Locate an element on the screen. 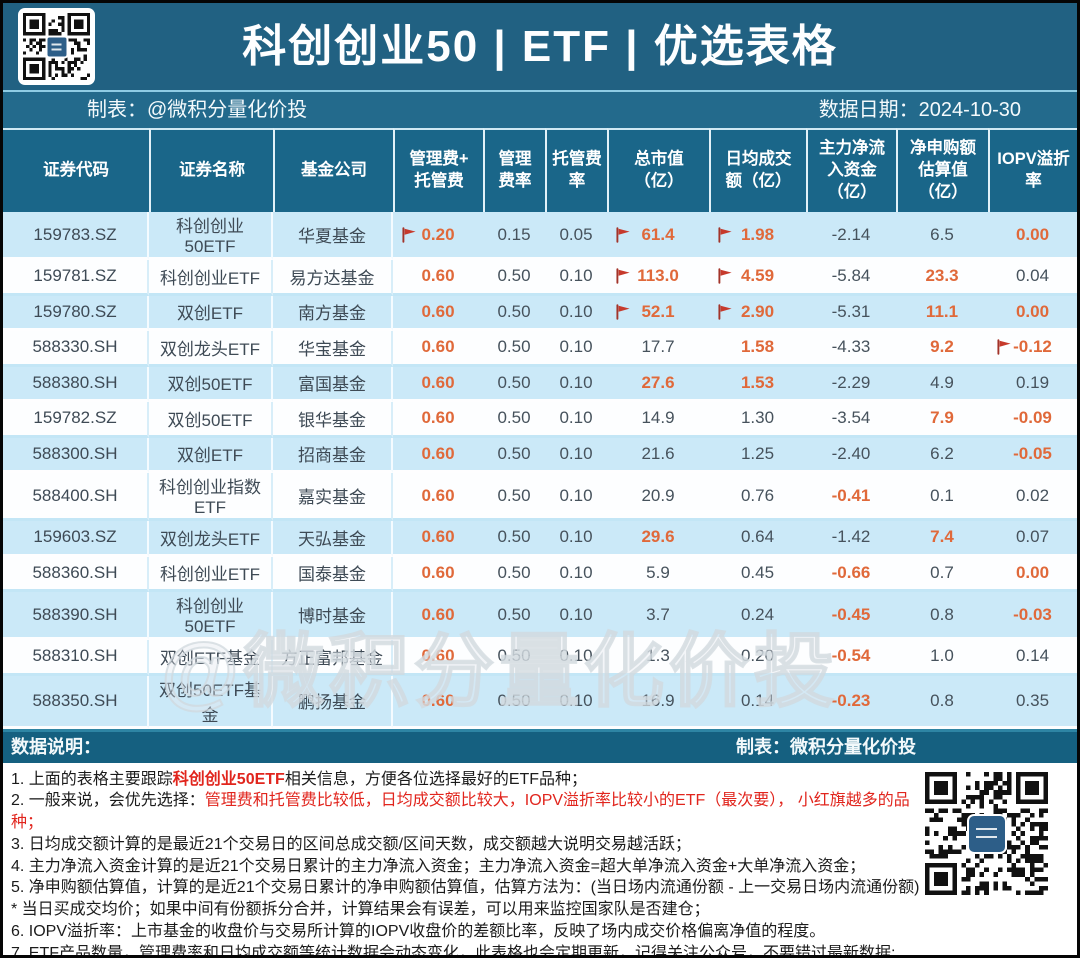  security-code: 588300.SH is located at coordinates (76, 455).